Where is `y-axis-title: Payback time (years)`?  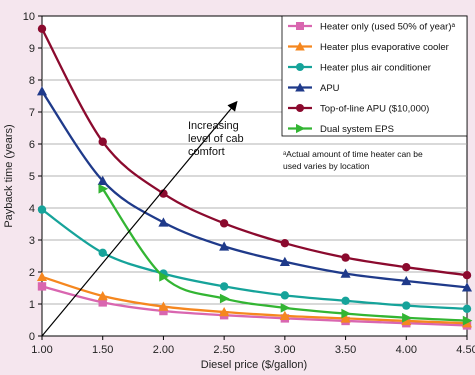 y-axis-title: Payback time (years) is located at coordinates (9, 175).